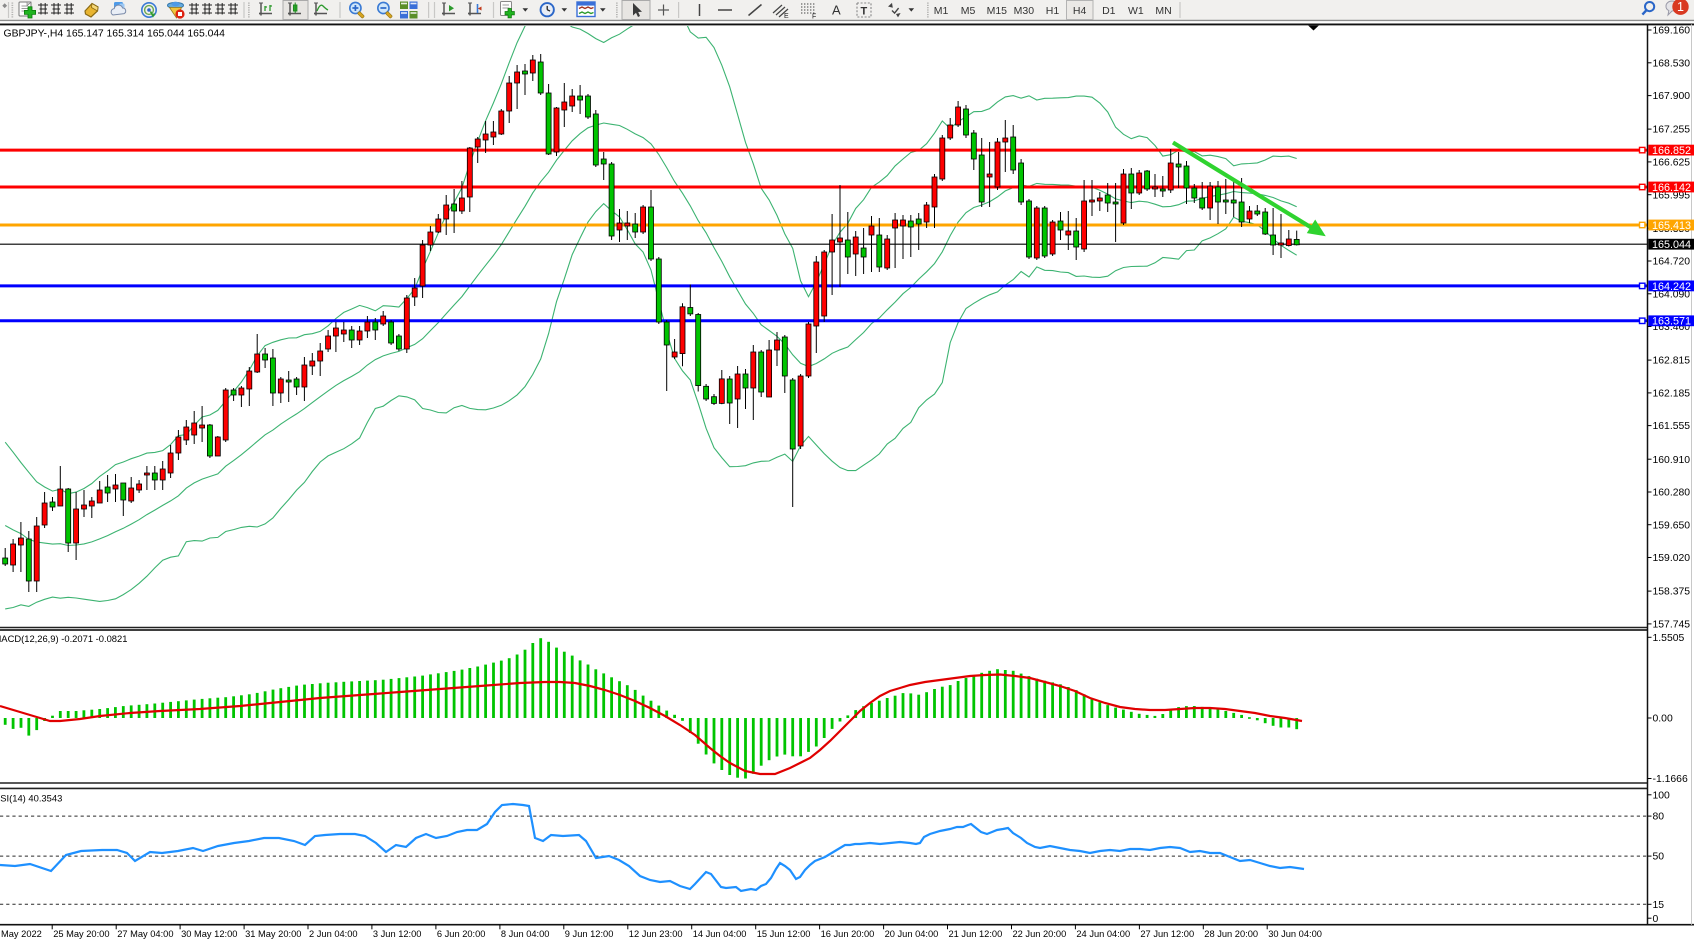 This screenshot has height=941, width=1694. Describe the element at coordinates (63, 638) in the screenshot. I see `svg-text: MACD(12,26,9) -0.2071 -0.0821` at that location.